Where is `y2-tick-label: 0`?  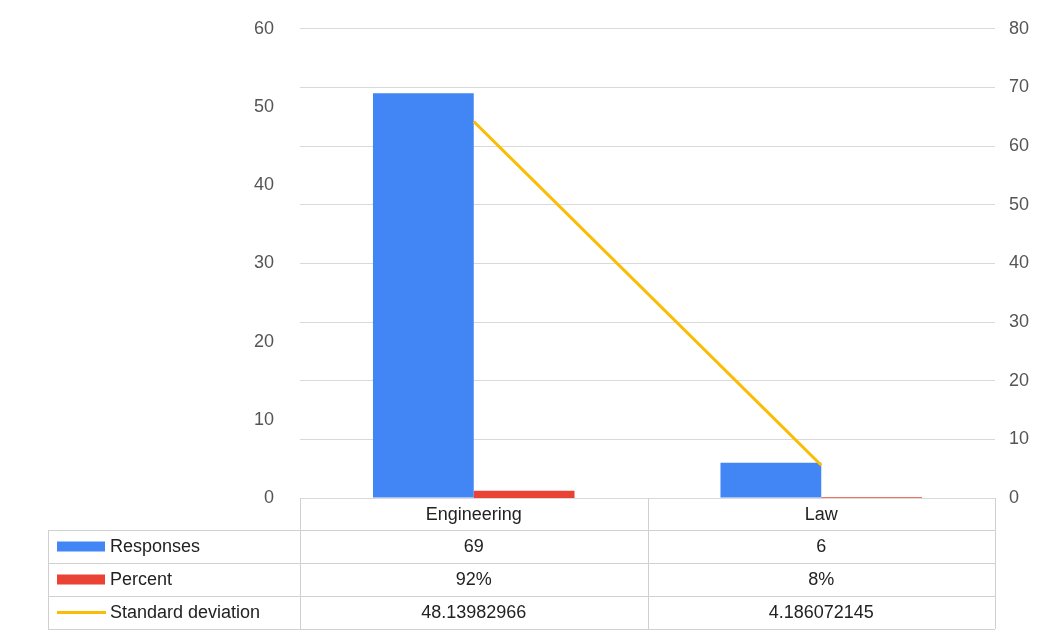
y2-tick-label: 0 is located at coordinates (1014, 496).